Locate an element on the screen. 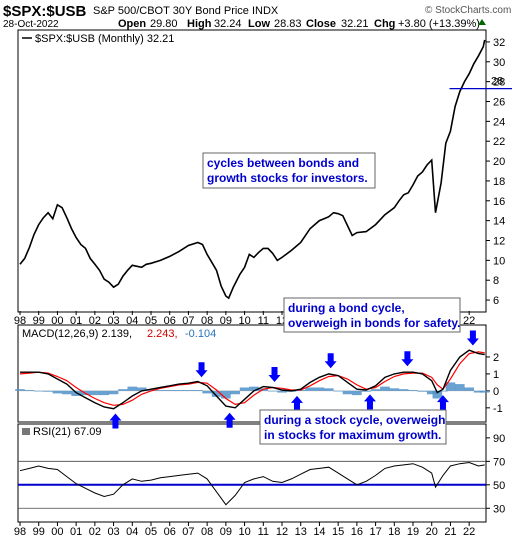  triangle-up-icon is located at coordinates (482, 22).